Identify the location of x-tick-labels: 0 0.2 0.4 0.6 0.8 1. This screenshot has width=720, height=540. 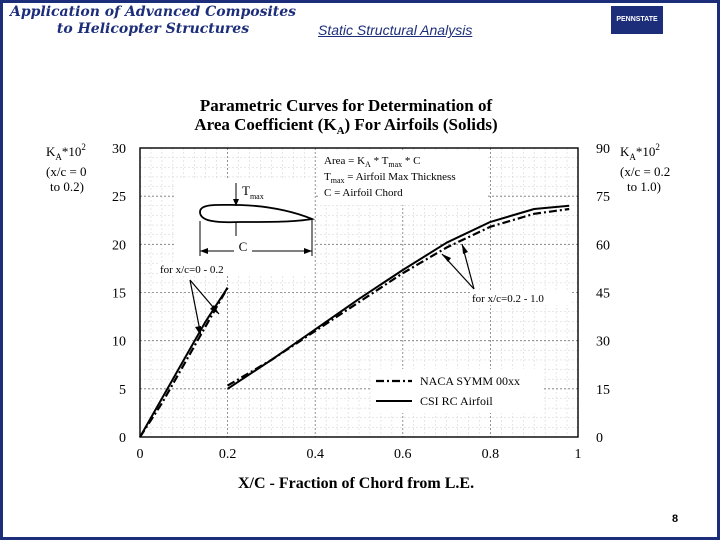
(359, 454).